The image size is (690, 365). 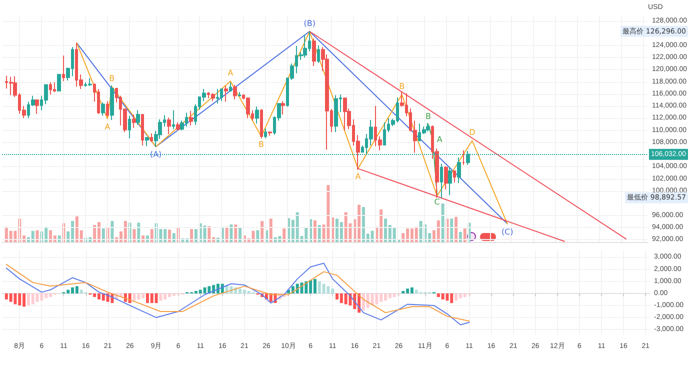 What do you see at coordinates (437, 202) in the screenshot?
I see `annotation: C` at bounding box center [437, 202].